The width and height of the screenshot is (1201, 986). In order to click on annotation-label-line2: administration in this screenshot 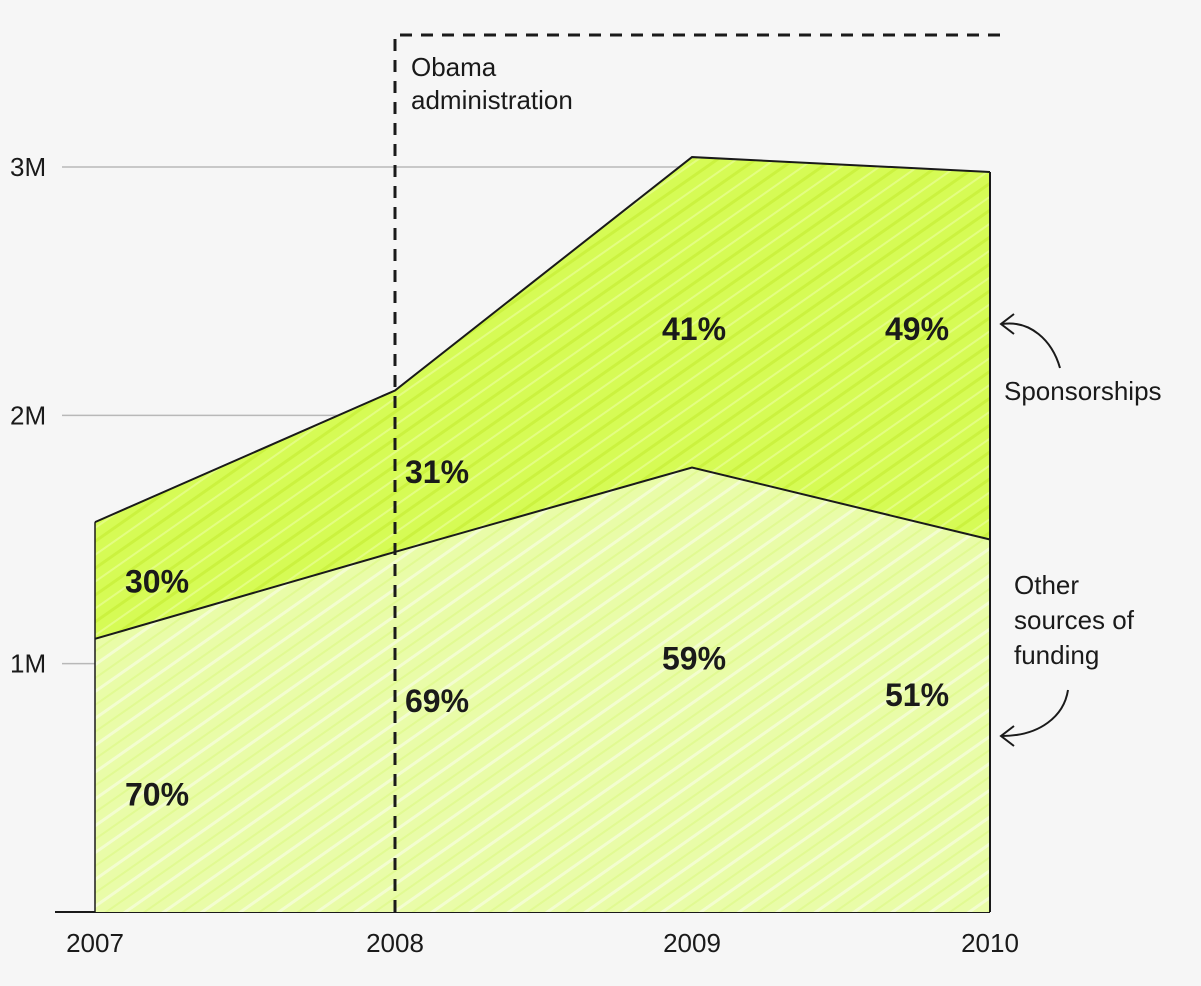, I will do `click(492, 100)`.